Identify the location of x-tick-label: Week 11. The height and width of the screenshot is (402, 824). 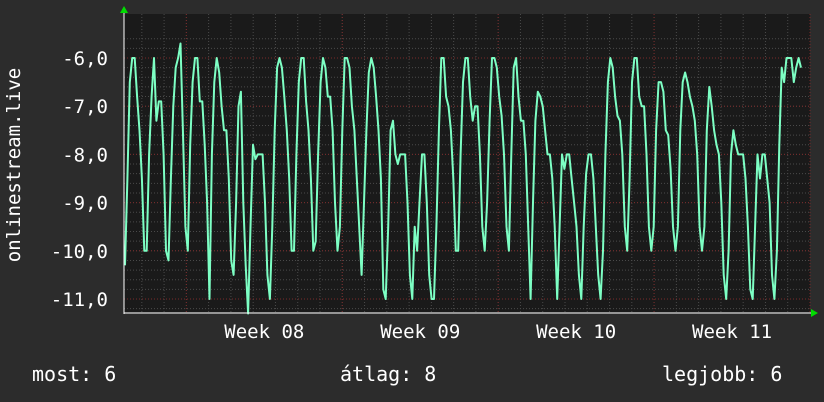
(732, 332).